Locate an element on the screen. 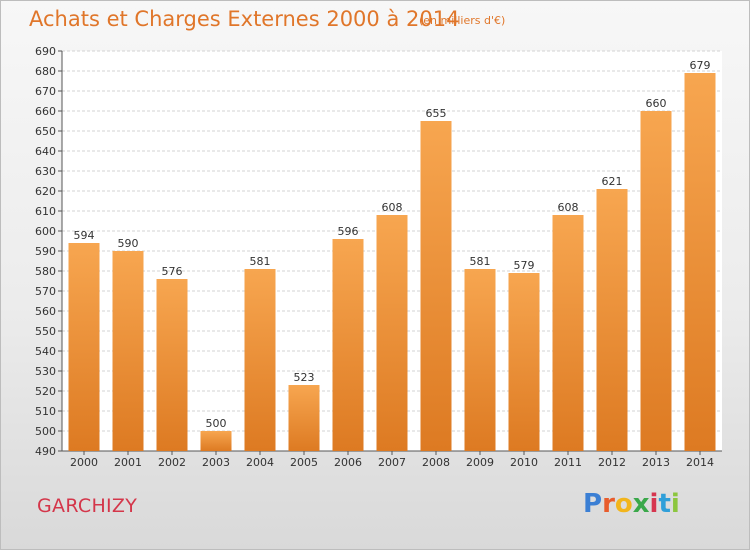  y-tick-label: 590 is located at coordinates (45, 251).